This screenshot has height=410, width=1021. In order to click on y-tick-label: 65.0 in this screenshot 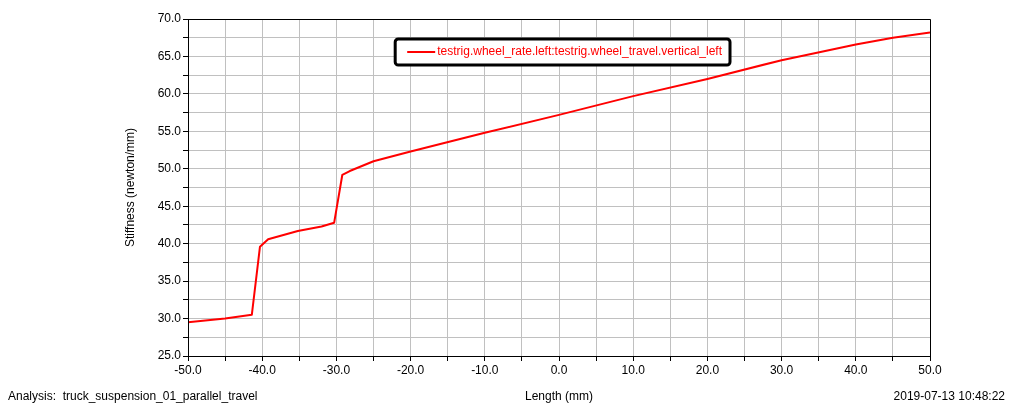, I will do `click(169, 55)`.